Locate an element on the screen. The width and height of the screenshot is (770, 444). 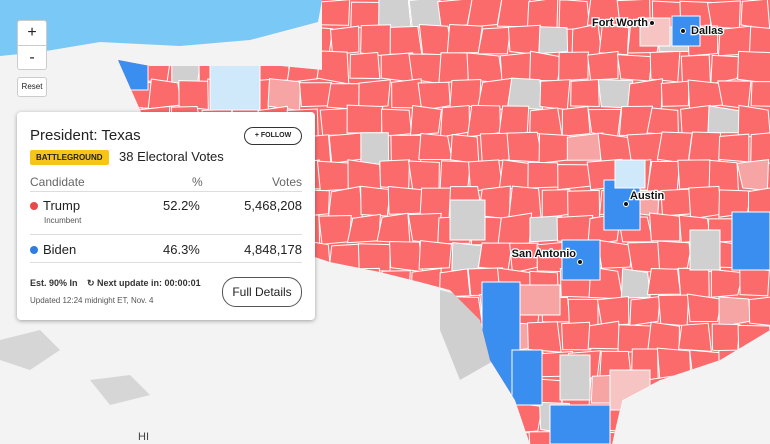
city-dot is located at coordinates (626, 204).